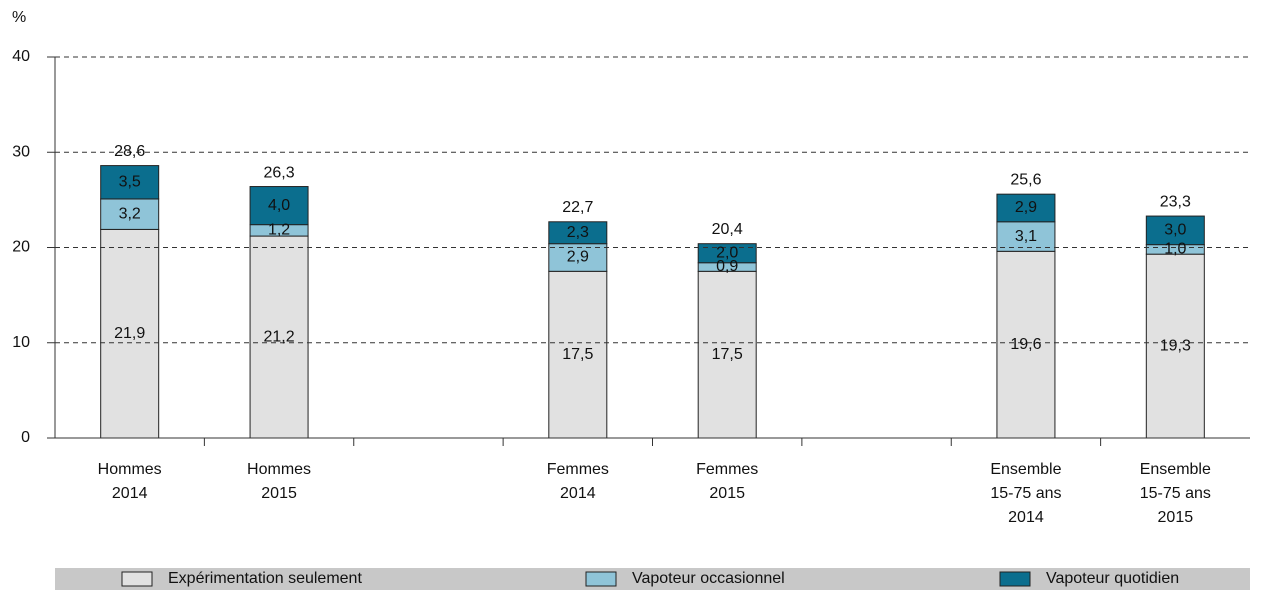  I want to click on data-label: 4,0, so click(279, 205).